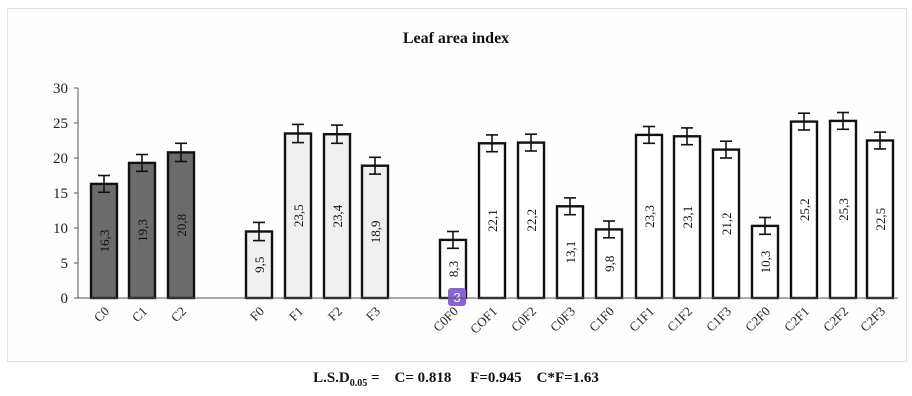 This screenshot has width=912, height=396. I want to click on x-tick-label-C1F3: C1F3, so click(718, 319).